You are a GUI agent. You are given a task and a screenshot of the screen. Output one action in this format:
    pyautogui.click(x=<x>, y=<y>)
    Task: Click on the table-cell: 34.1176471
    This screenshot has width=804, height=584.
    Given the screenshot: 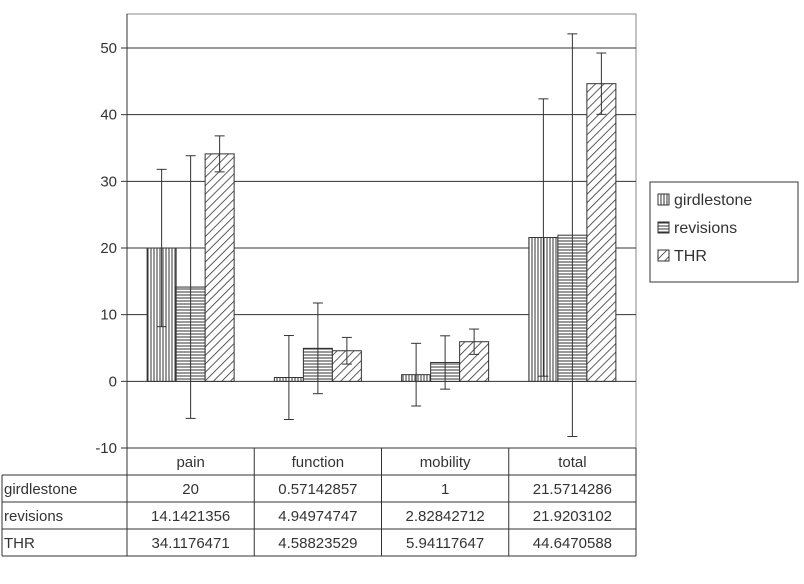 What is the action you would take?
    pyautogui.click(x=191, y=543)
    